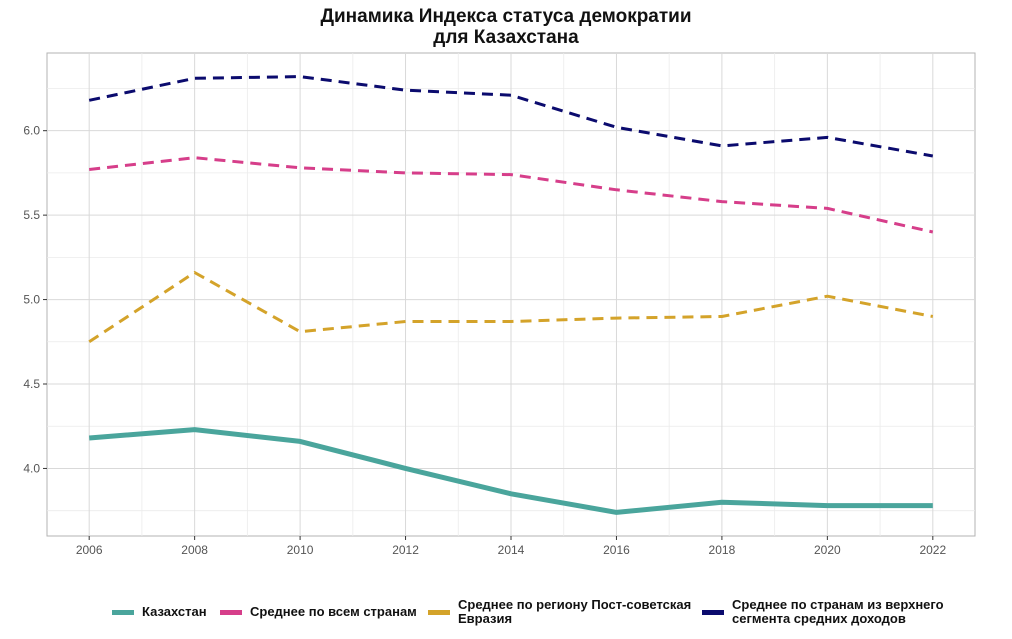 This screenshot has width=1012, height=639. Describe the element at coordinates (31, 131) in the screenshot. I see `y-tick-label: 6.0` at that location.